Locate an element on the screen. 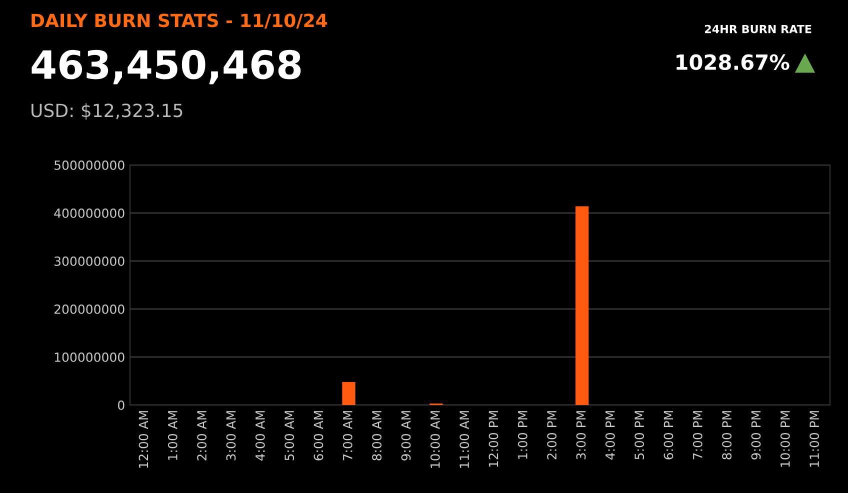  y-tick-label: 500000000 is located at coordinates (89, 165).